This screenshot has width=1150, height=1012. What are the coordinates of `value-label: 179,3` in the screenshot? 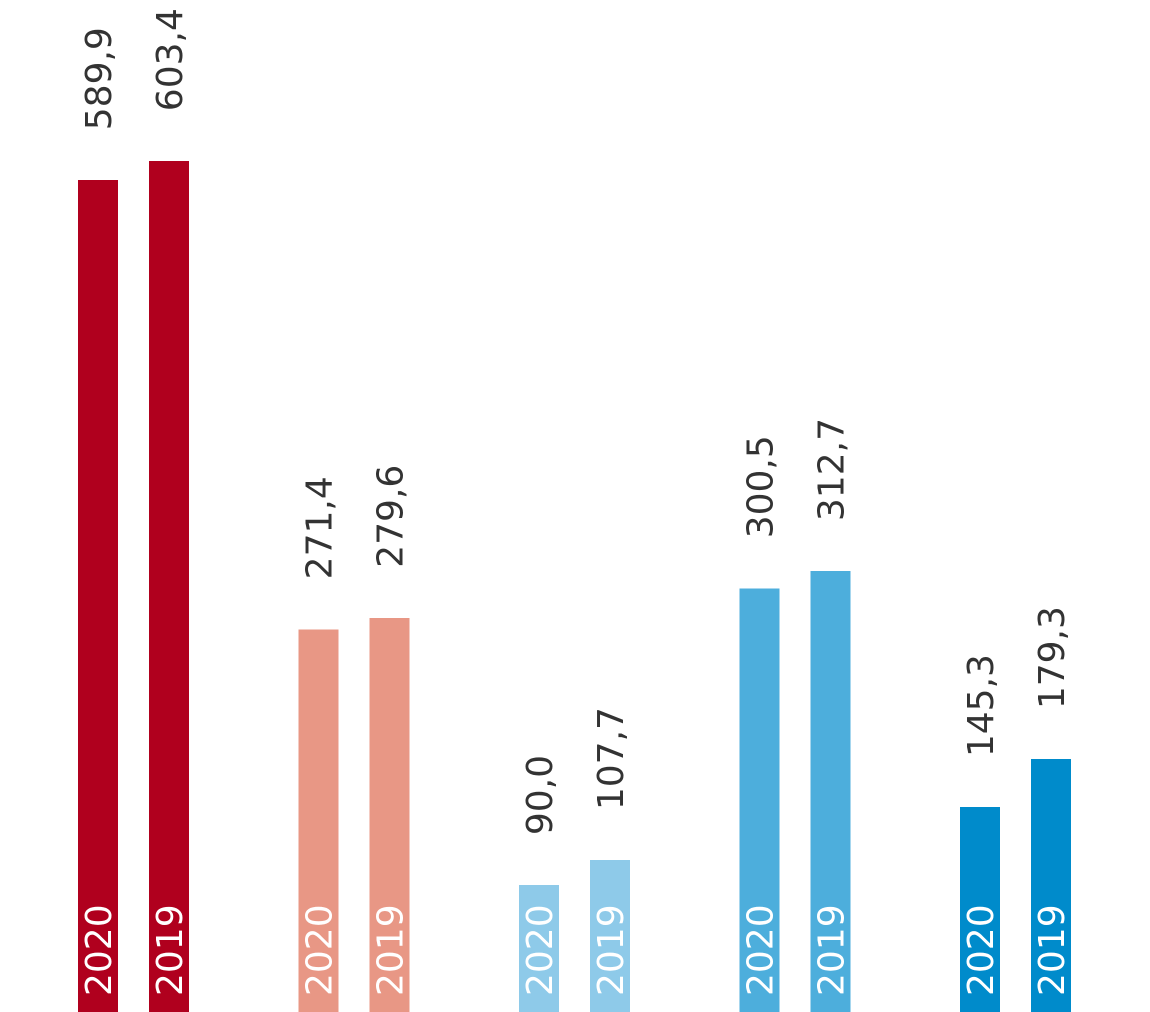 It's located at (1052, 657).